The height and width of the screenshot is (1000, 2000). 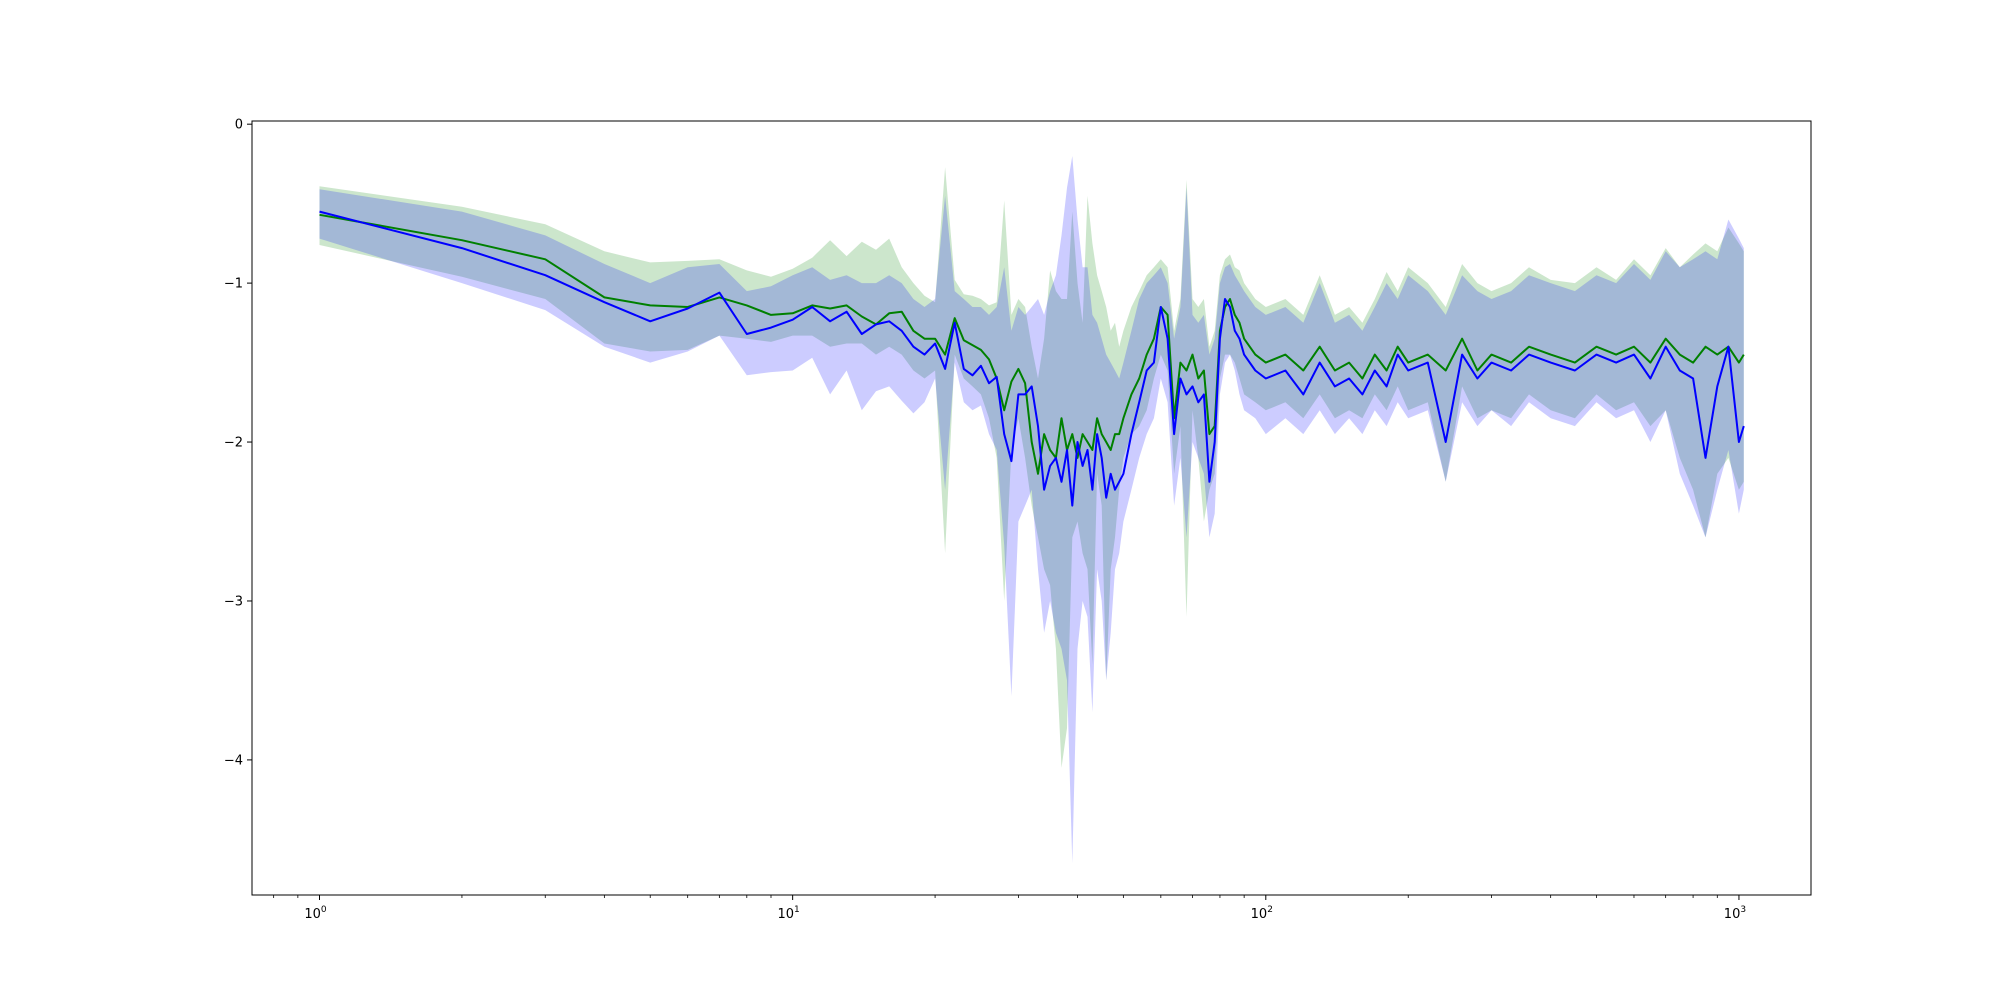 What do you see at coordinates (1270, 910) in the screenshot?
I see `x-tick-exponent: 2` at bounding box center [1270, 910].